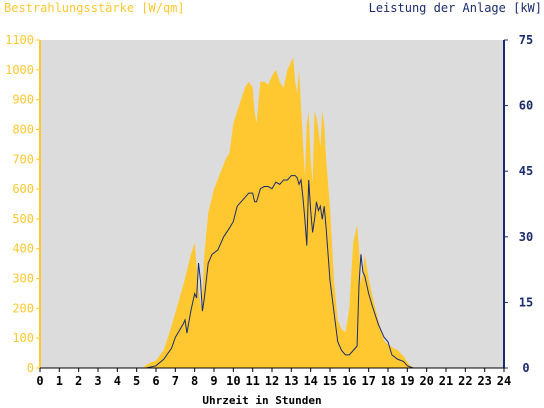 The height and width of the screenshot is (408, 544). I want to click on left-tick-label: 900, so click(23, 100).